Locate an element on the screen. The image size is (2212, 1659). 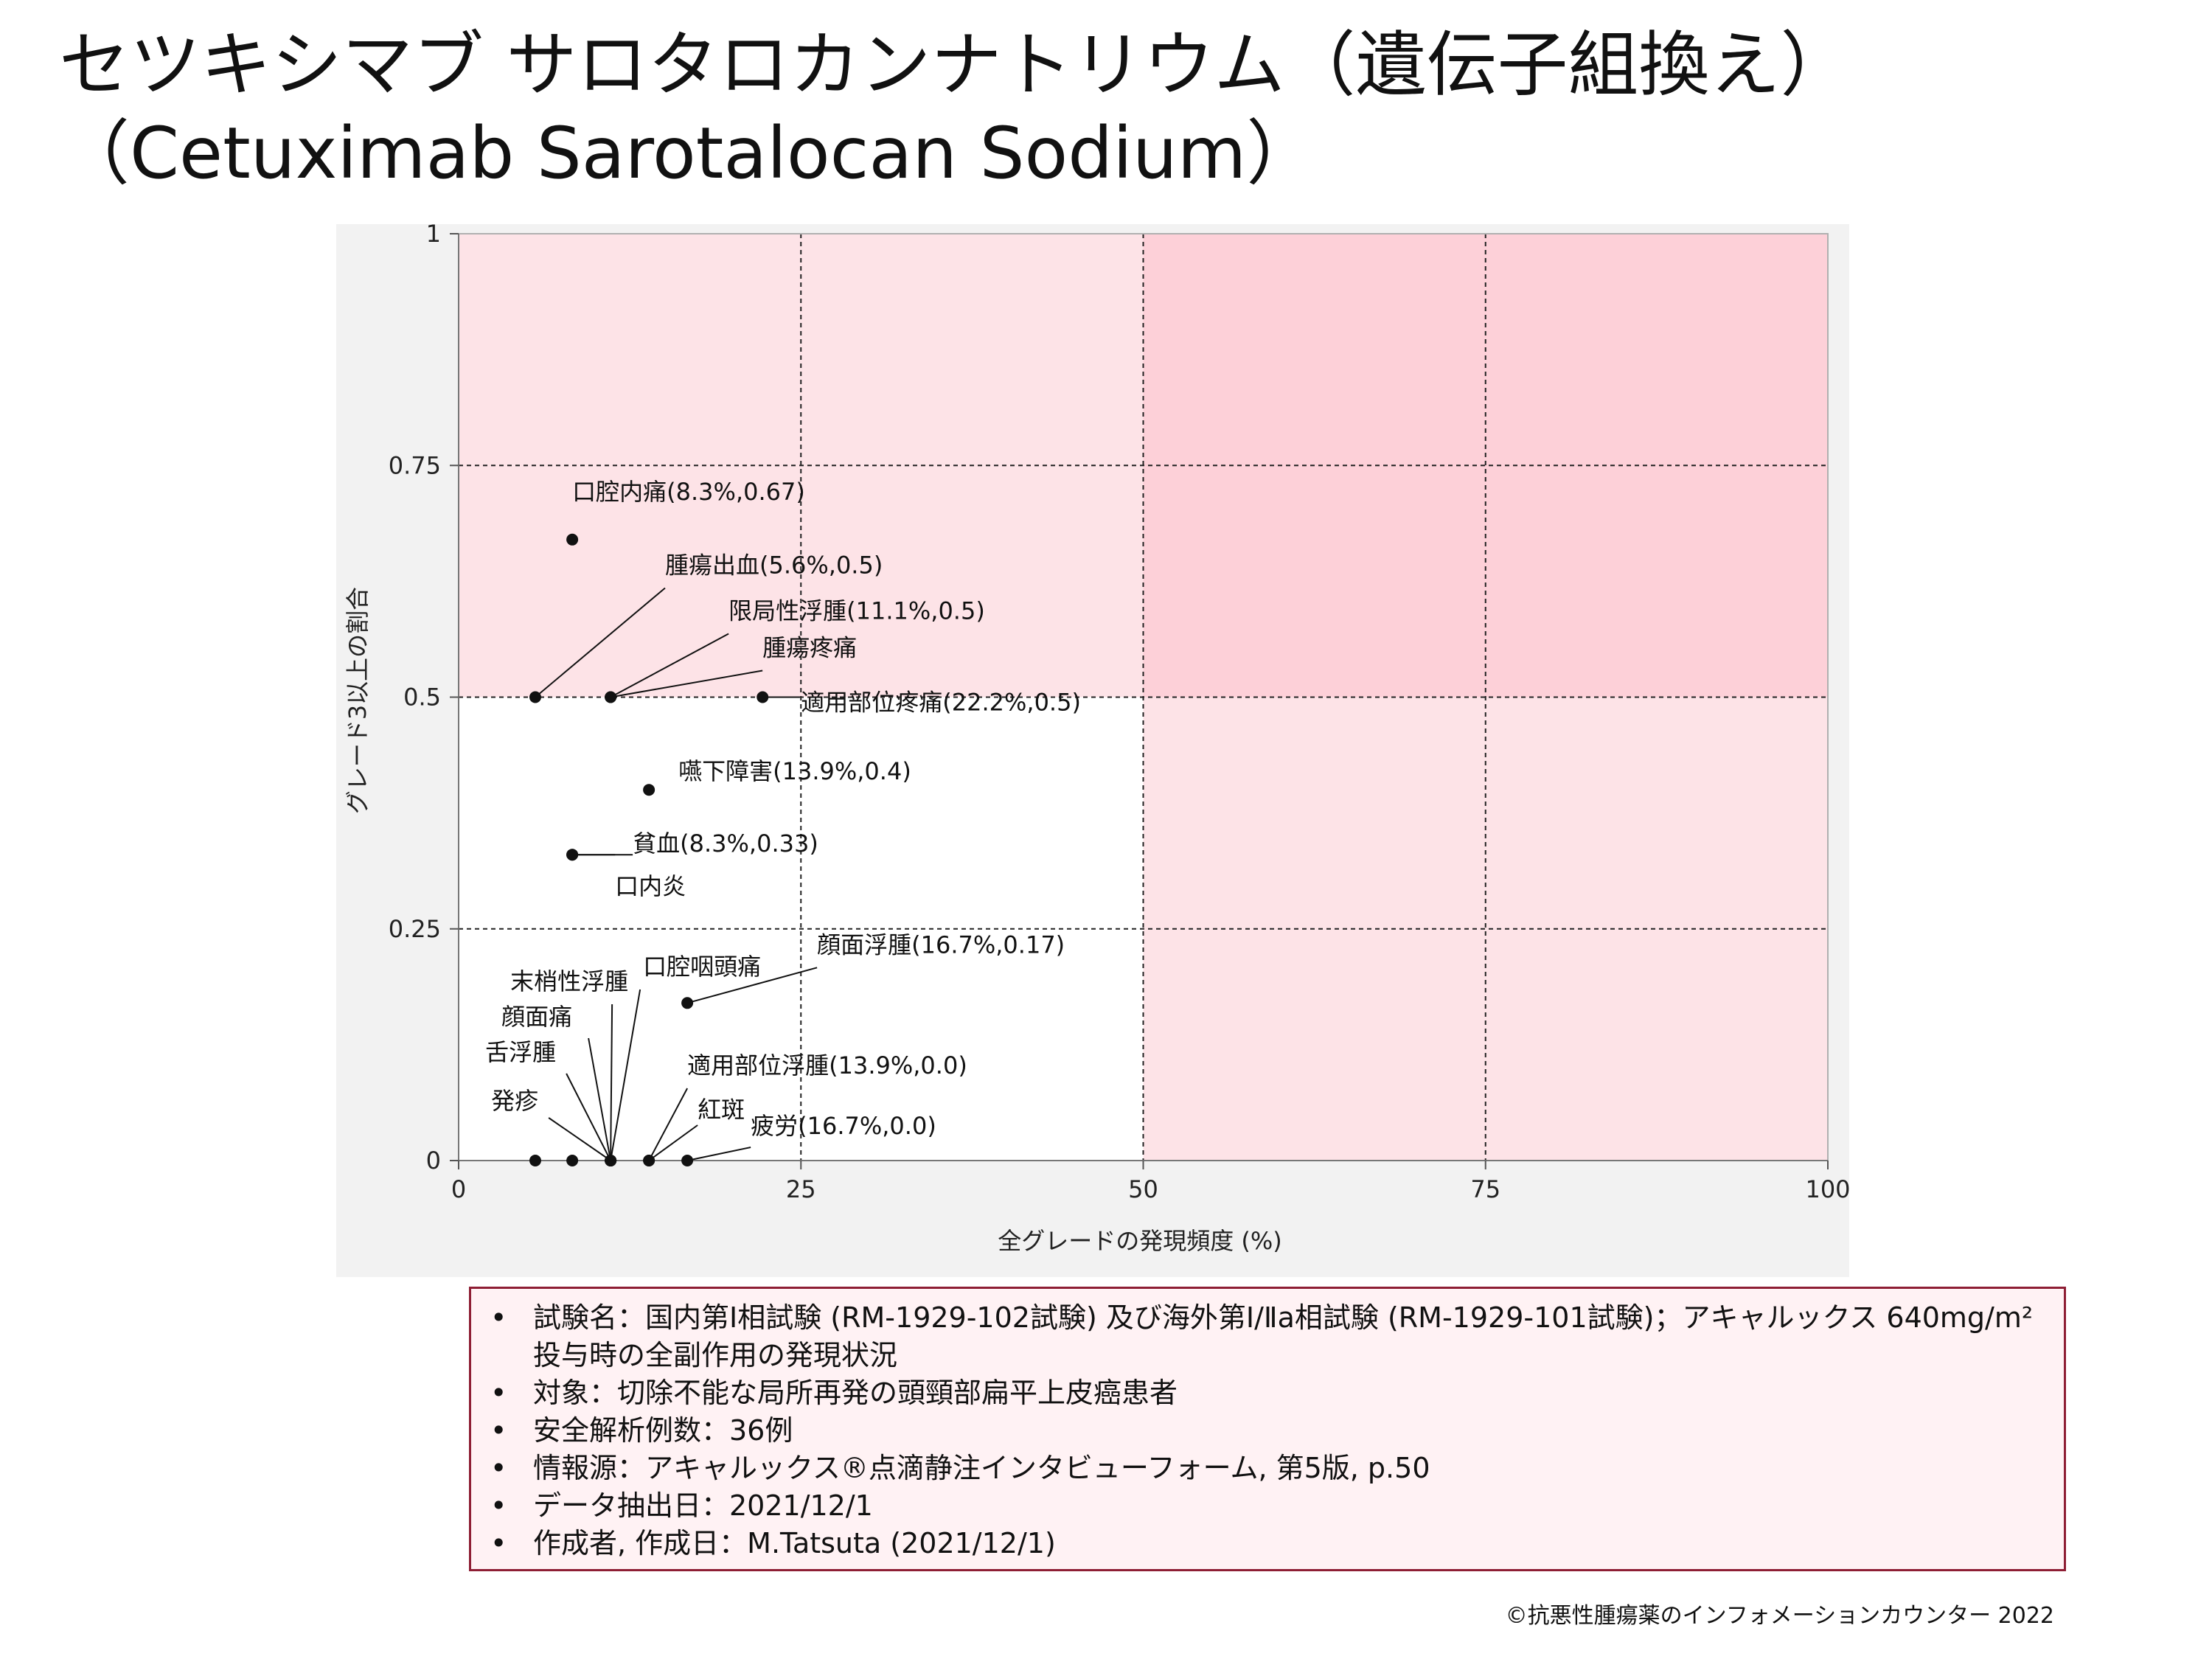
study-info-text: 安全解析例数：36例 is located at coordinates (663, 1430).